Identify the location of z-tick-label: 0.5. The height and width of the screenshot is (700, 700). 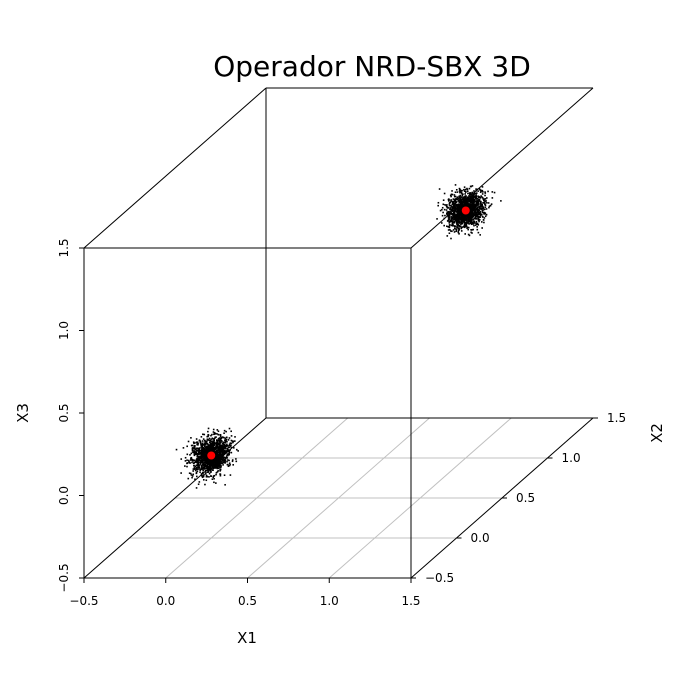
(64, 412).